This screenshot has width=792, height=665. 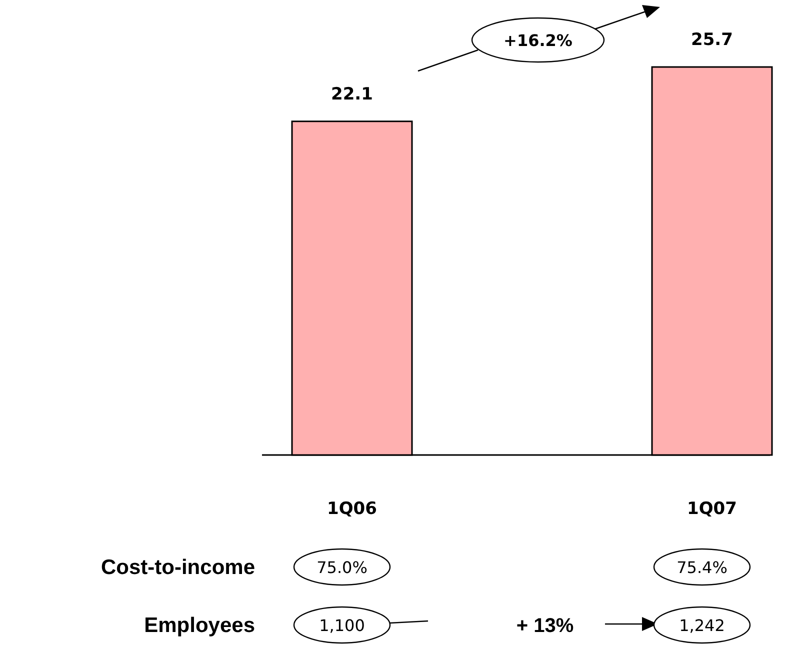 What do you see at coordinates (352, 509) in the screenshot?
I see `x-tick-label: 1Q06` at bounding box center [352, 509].